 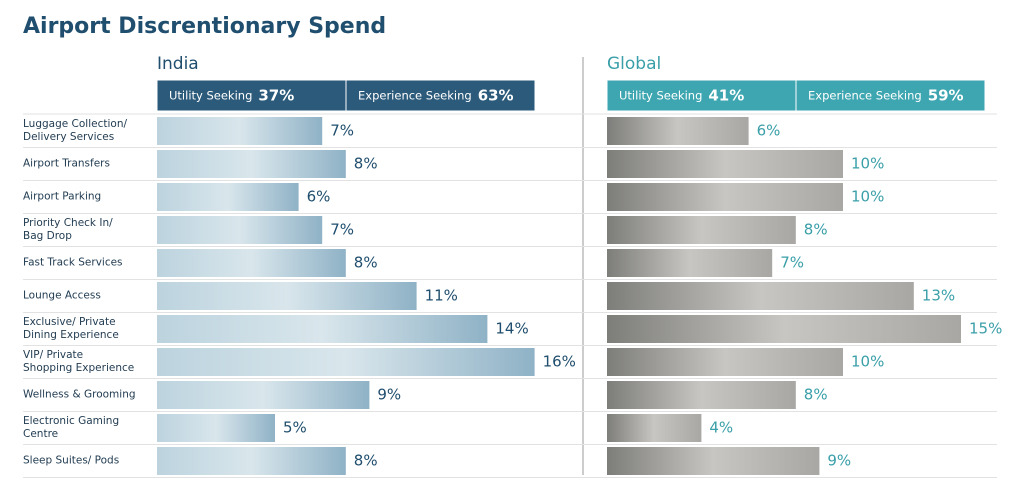 I want to click on value-label: 5%, so click(x=295, y=428).